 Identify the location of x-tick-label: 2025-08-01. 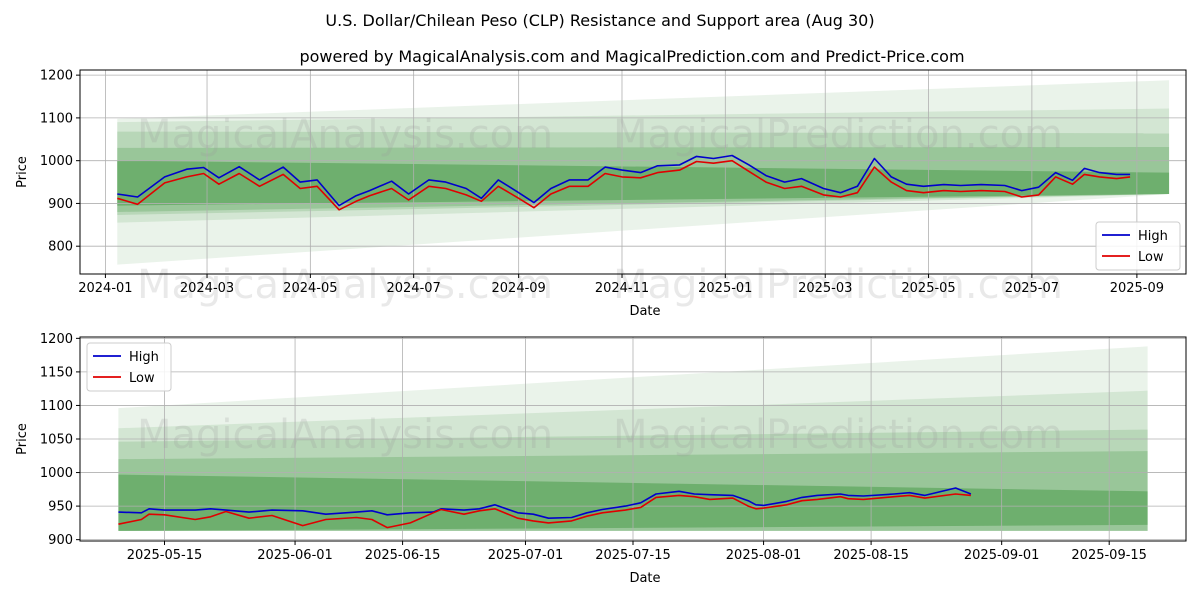
(764, 555).